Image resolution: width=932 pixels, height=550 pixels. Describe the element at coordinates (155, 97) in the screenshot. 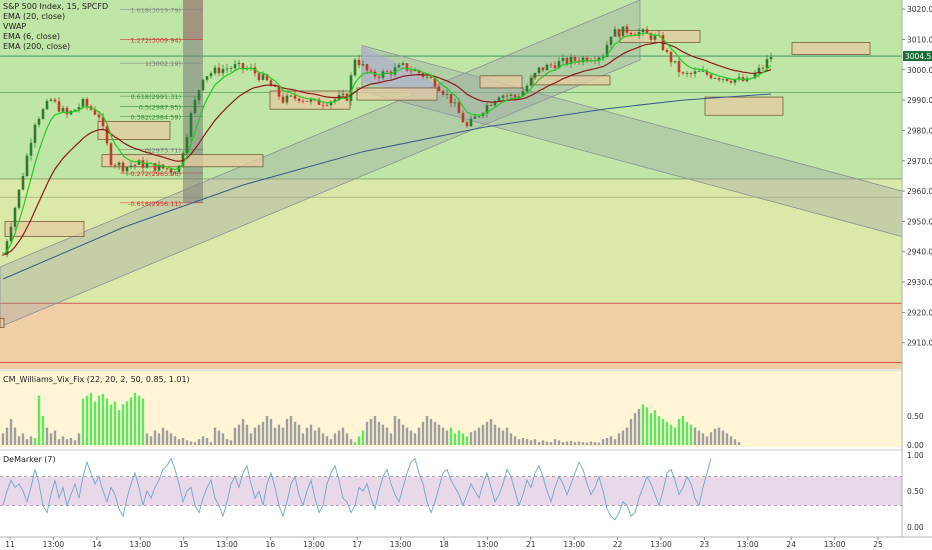

I see `fib-level-label: 0.618(2991.31)` at that location.